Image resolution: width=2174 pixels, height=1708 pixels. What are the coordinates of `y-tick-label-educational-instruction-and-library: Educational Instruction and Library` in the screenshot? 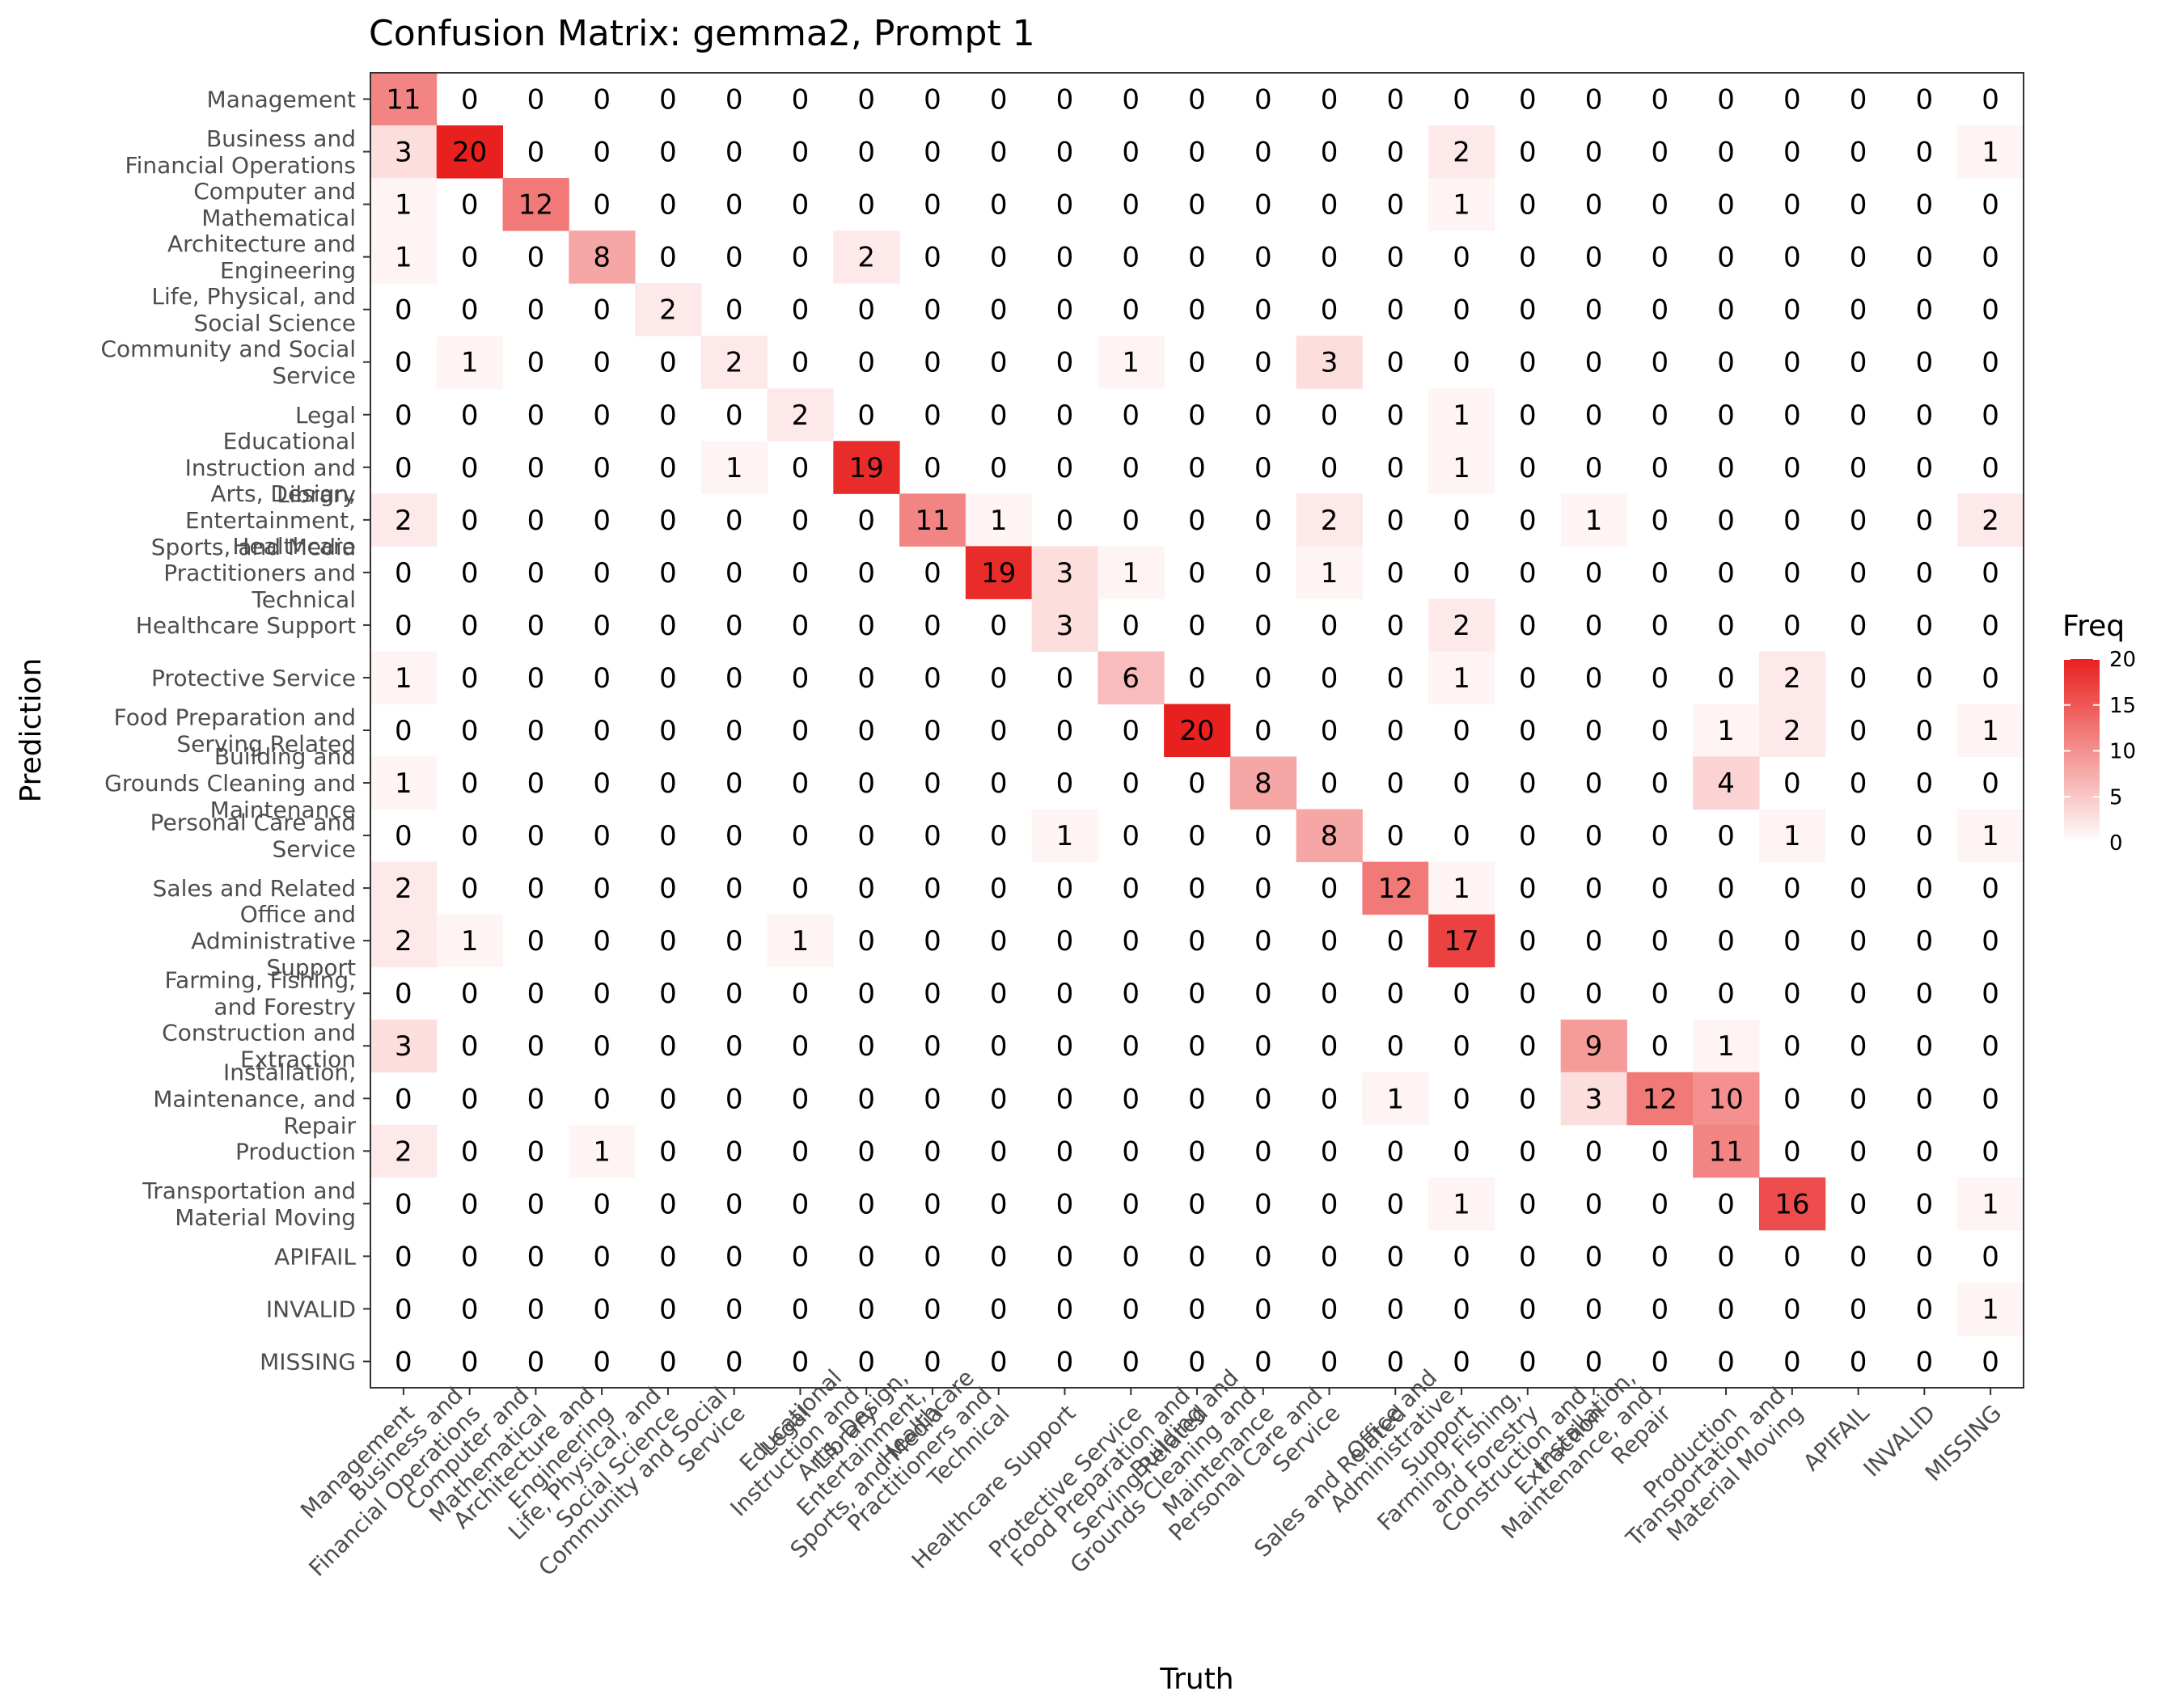 It's located at (270, 468).